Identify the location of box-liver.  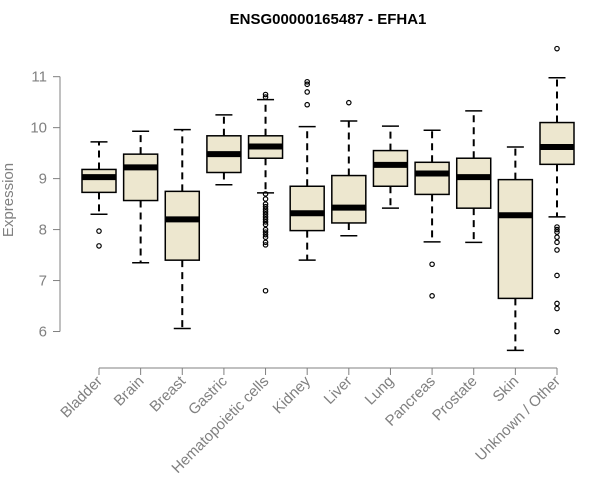
(349, 168).